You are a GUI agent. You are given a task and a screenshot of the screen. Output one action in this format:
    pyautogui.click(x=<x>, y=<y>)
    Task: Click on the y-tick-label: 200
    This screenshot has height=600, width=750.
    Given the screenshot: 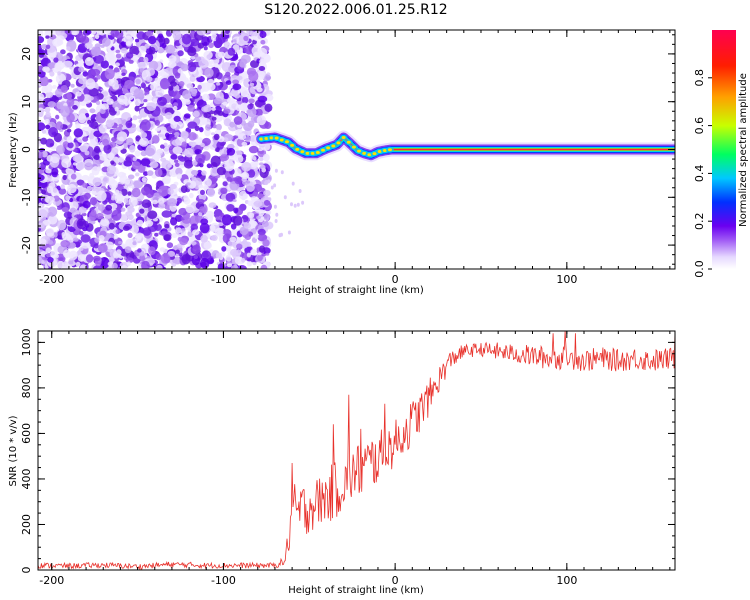 What is the action you would take?
    pyautogui.click(x=26, y=524)
    